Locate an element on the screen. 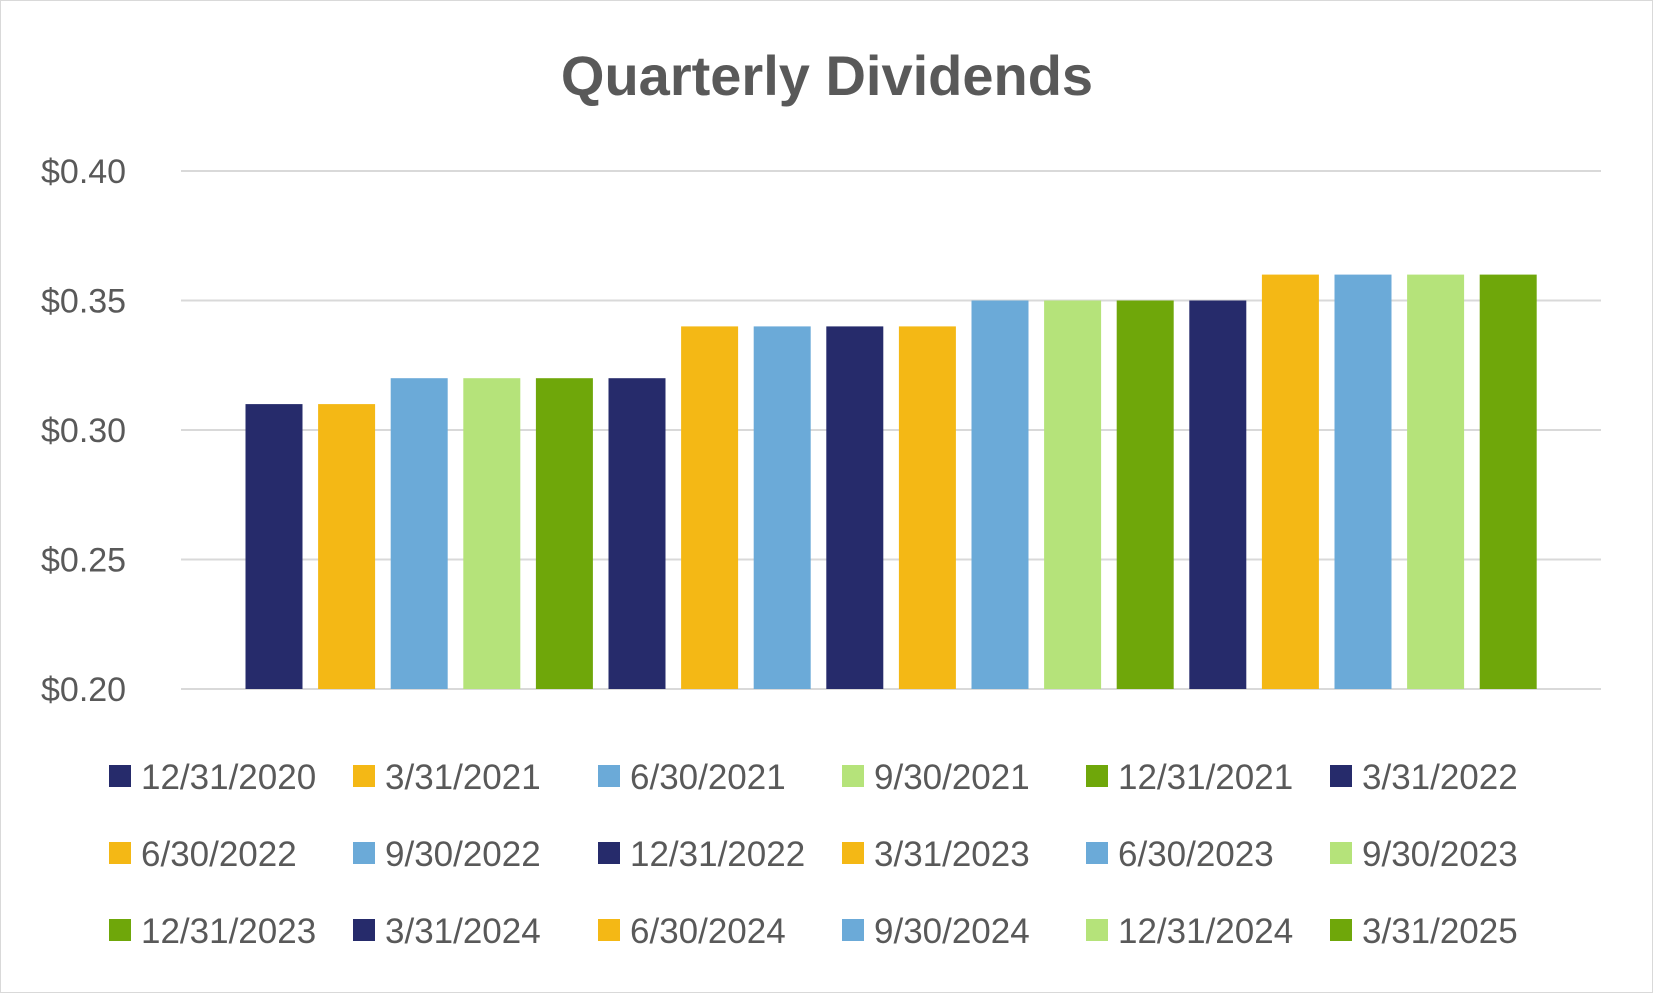  legend-item: 9/30/2023 is located at coordinates (1424, 854).